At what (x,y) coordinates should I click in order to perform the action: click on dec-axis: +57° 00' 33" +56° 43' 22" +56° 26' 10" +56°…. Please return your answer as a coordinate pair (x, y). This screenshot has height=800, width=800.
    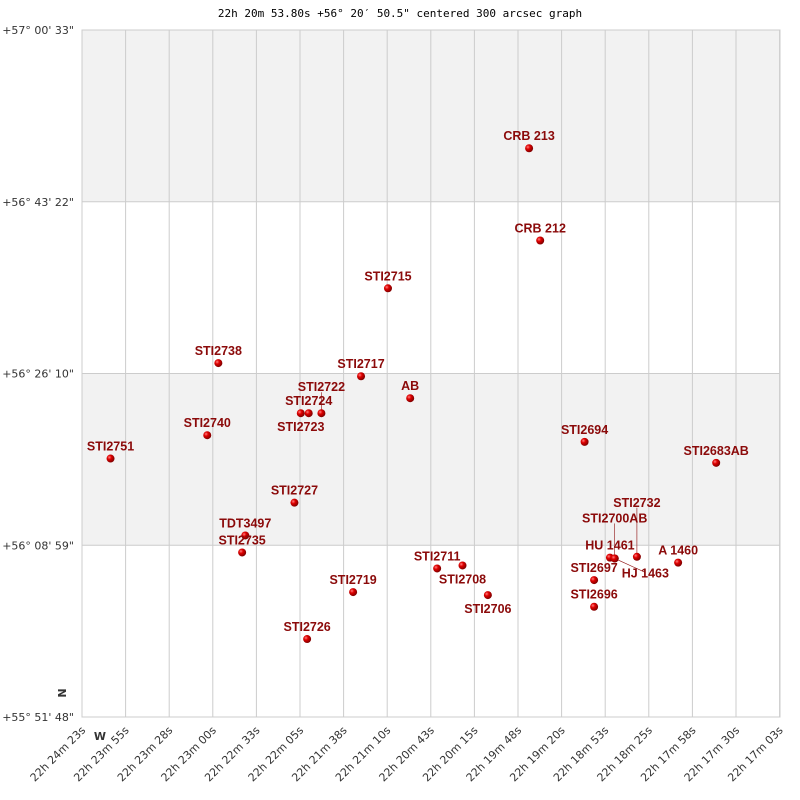
    Looking at the image, I should click on (38, 374).